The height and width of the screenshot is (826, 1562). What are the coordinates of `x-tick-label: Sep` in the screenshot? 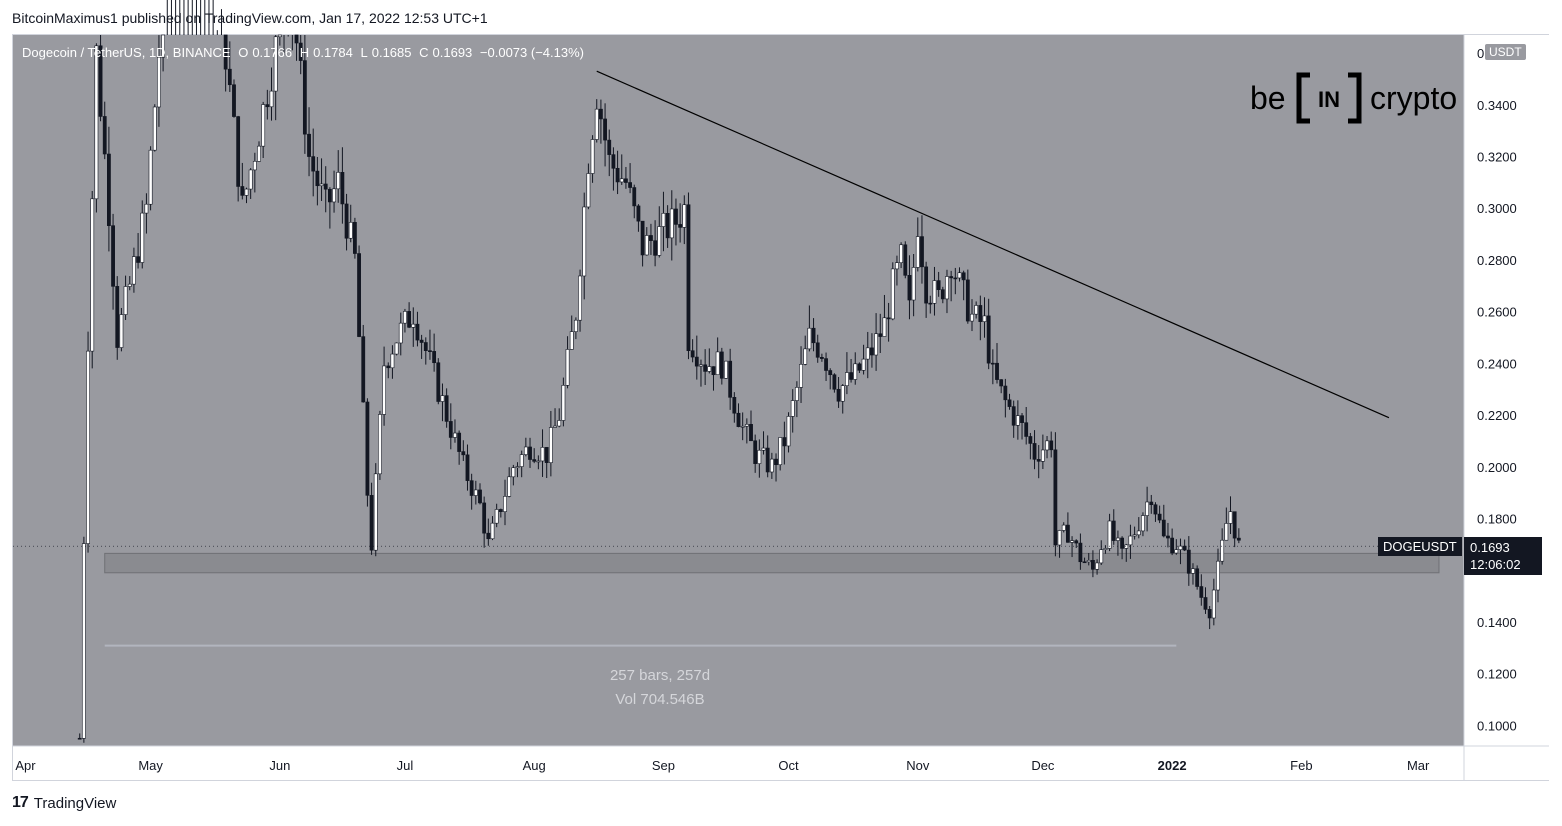 It's located at (663, 765).